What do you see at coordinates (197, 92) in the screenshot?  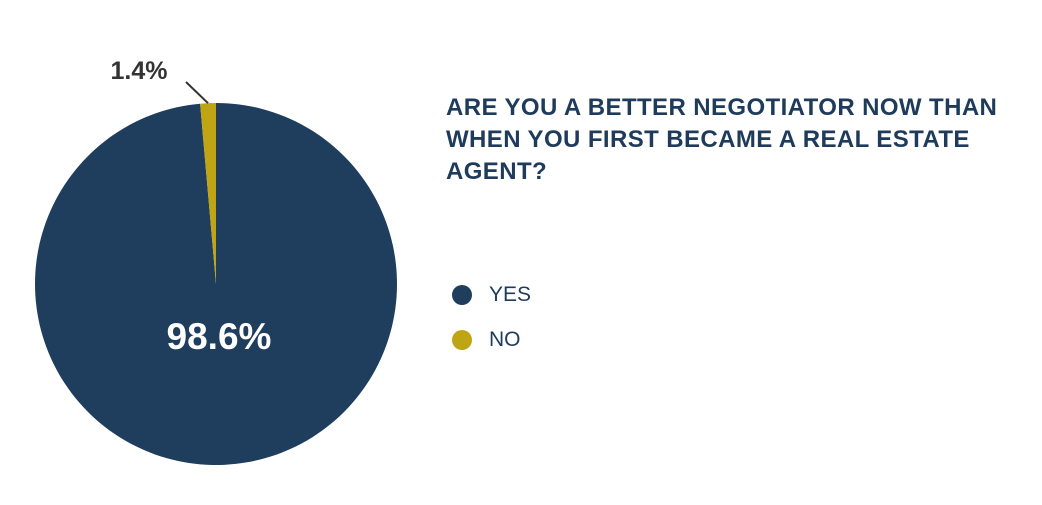 I see `leader-line-no` at bounding box center [197, 92].